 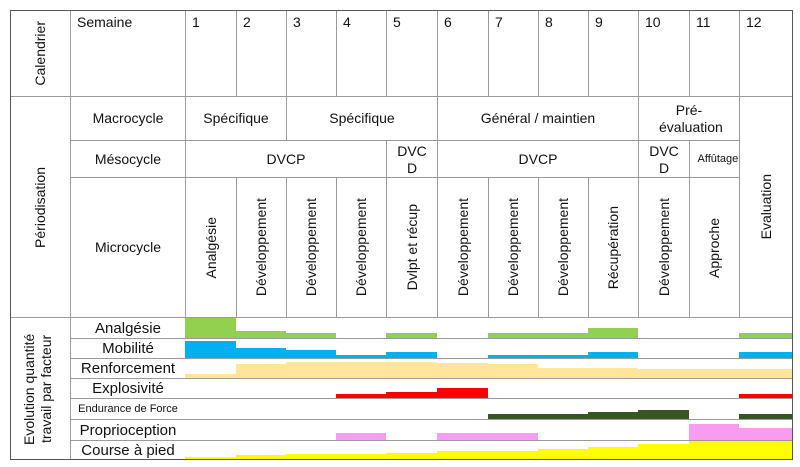 What do you see at coordinates (411, 395) in the screenshot?
I see `bar-explosivit--week-5` at bounding box center [411, 395].